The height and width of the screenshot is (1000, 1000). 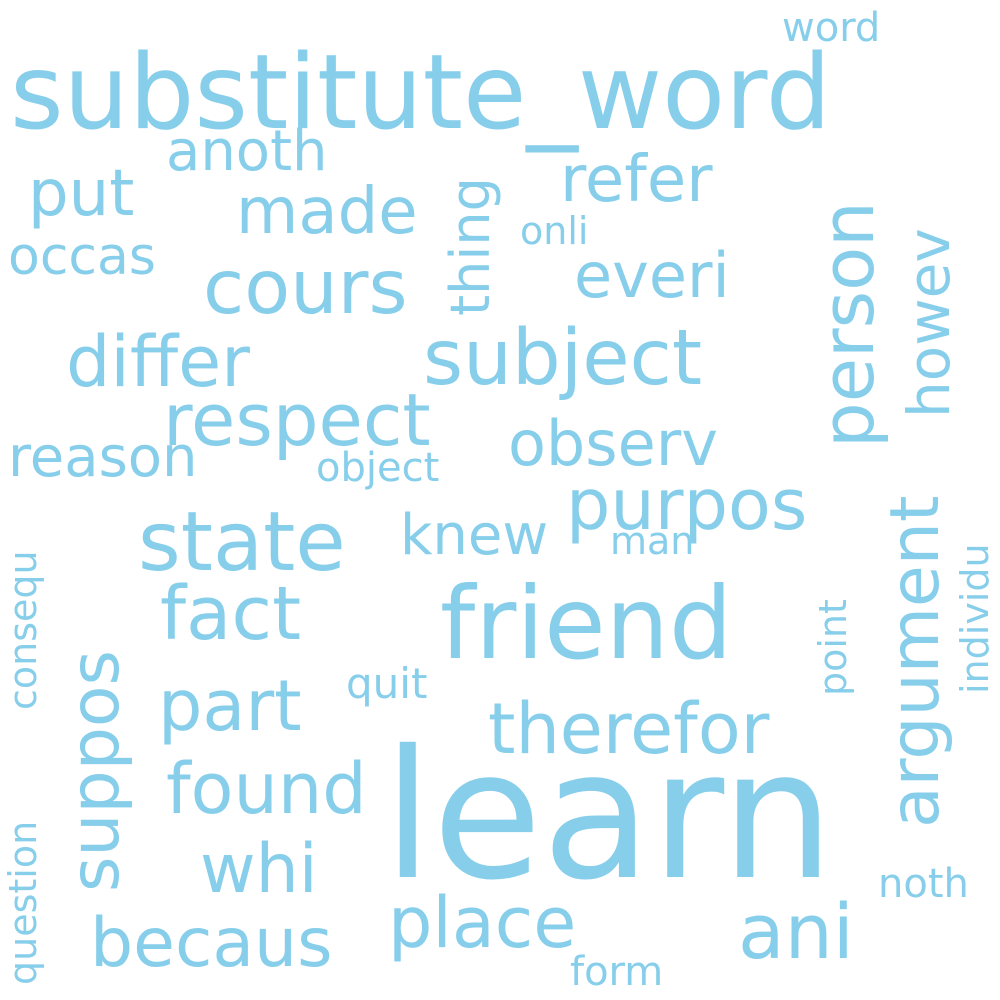 I want to click on word-observ: observ, so click(x=613, y=443).